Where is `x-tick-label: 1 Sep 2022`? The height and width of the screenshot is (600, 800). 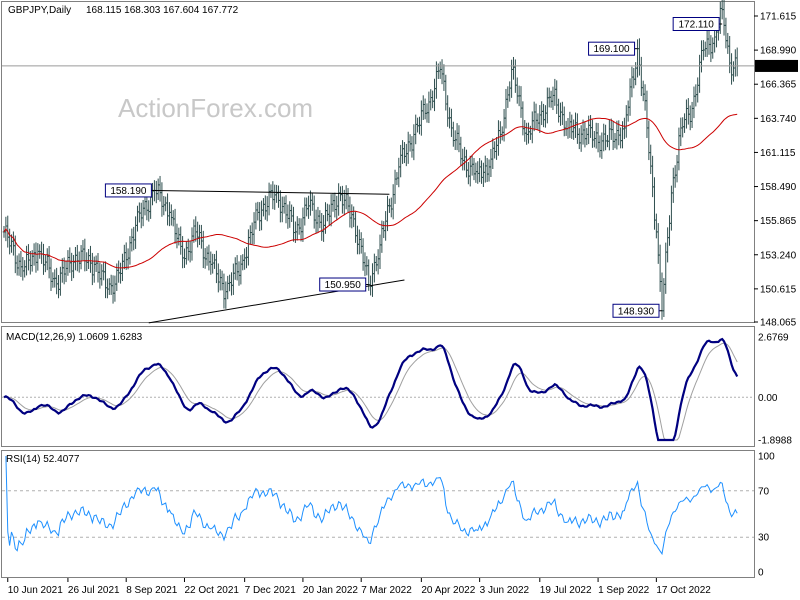 x-tick-label: 1 Sep 2022 is located at coordinates (624, 590).